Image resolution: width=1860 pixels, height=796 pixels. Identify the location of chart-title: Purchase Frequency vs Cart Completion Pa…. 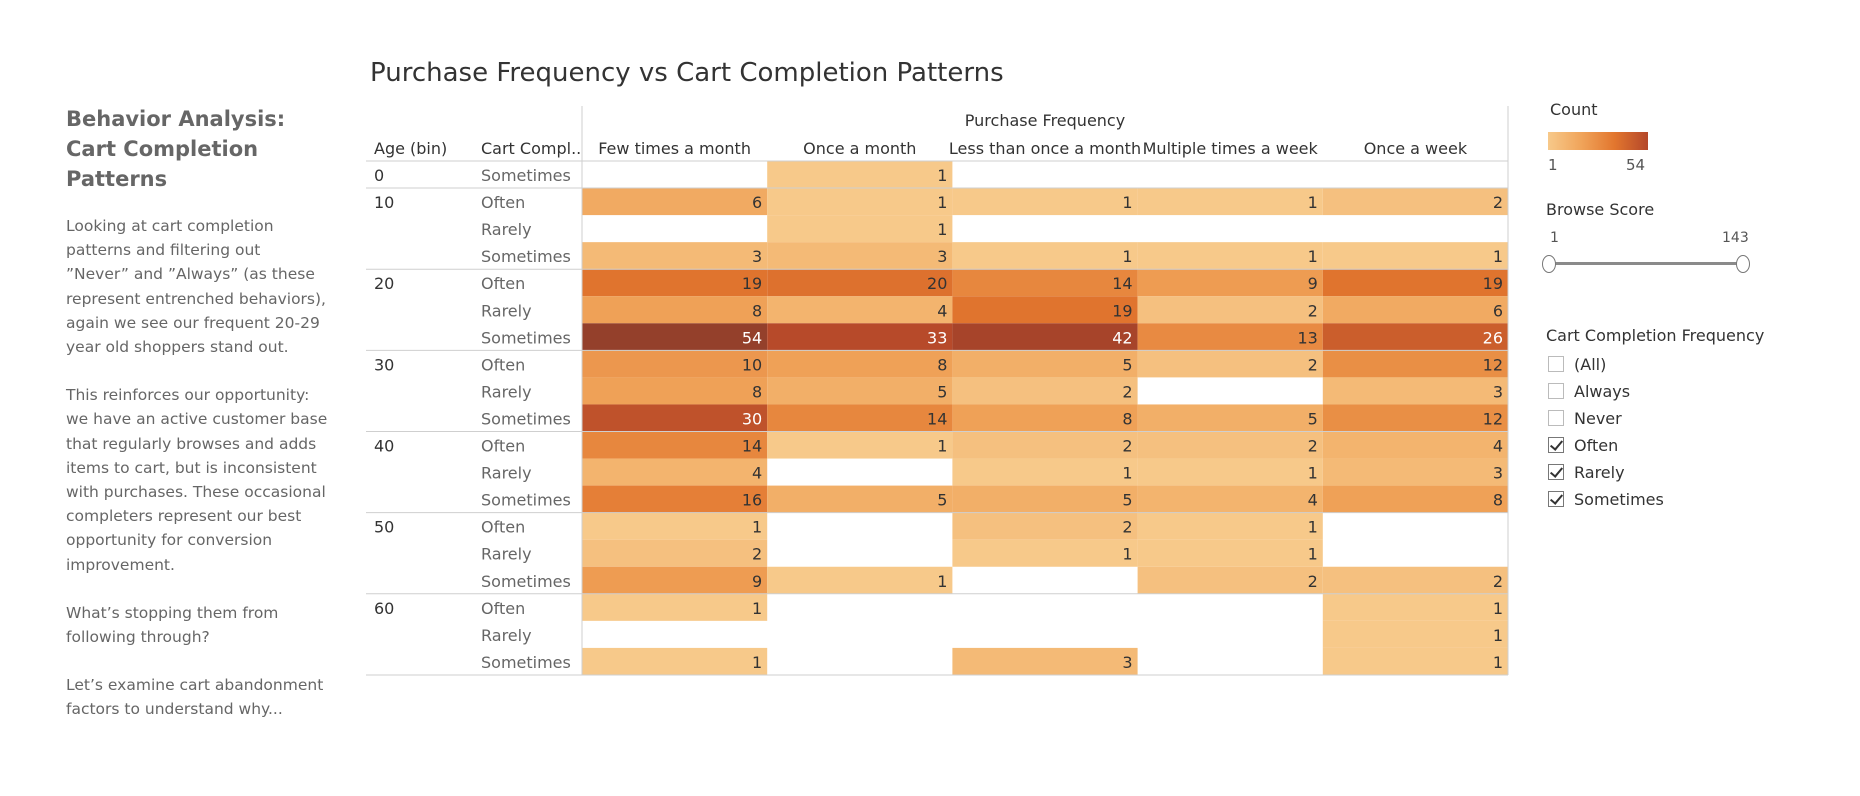
(687, 73).